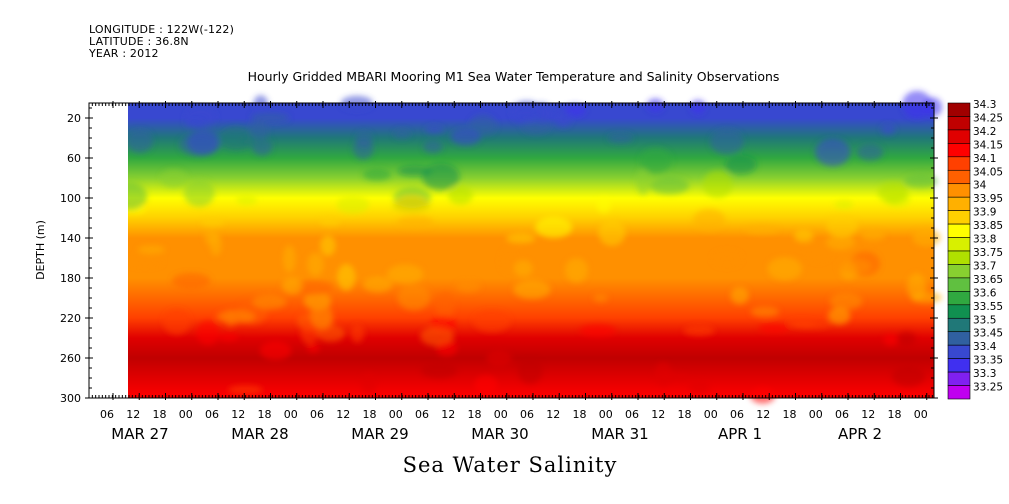 Image resolution: width=1009 pixels, height=504 pixels. Describe the element at coordinates (619, 434) in the screenshot. I see `x-date-label: MAR 31` at that location.